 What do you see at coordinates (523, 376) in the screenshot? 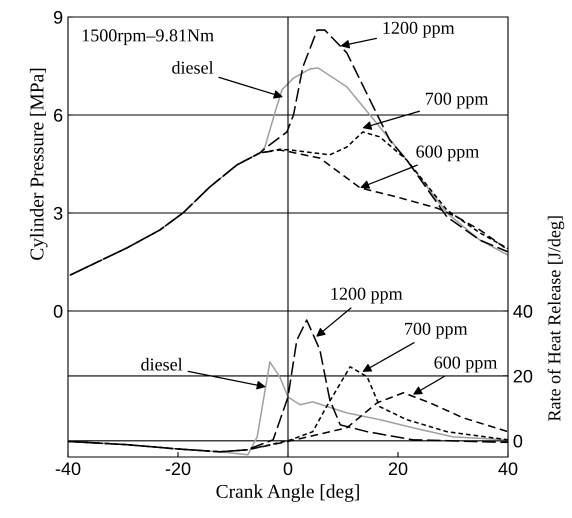
I see `y-tick-label: 20` at bounding box center [523, 376].